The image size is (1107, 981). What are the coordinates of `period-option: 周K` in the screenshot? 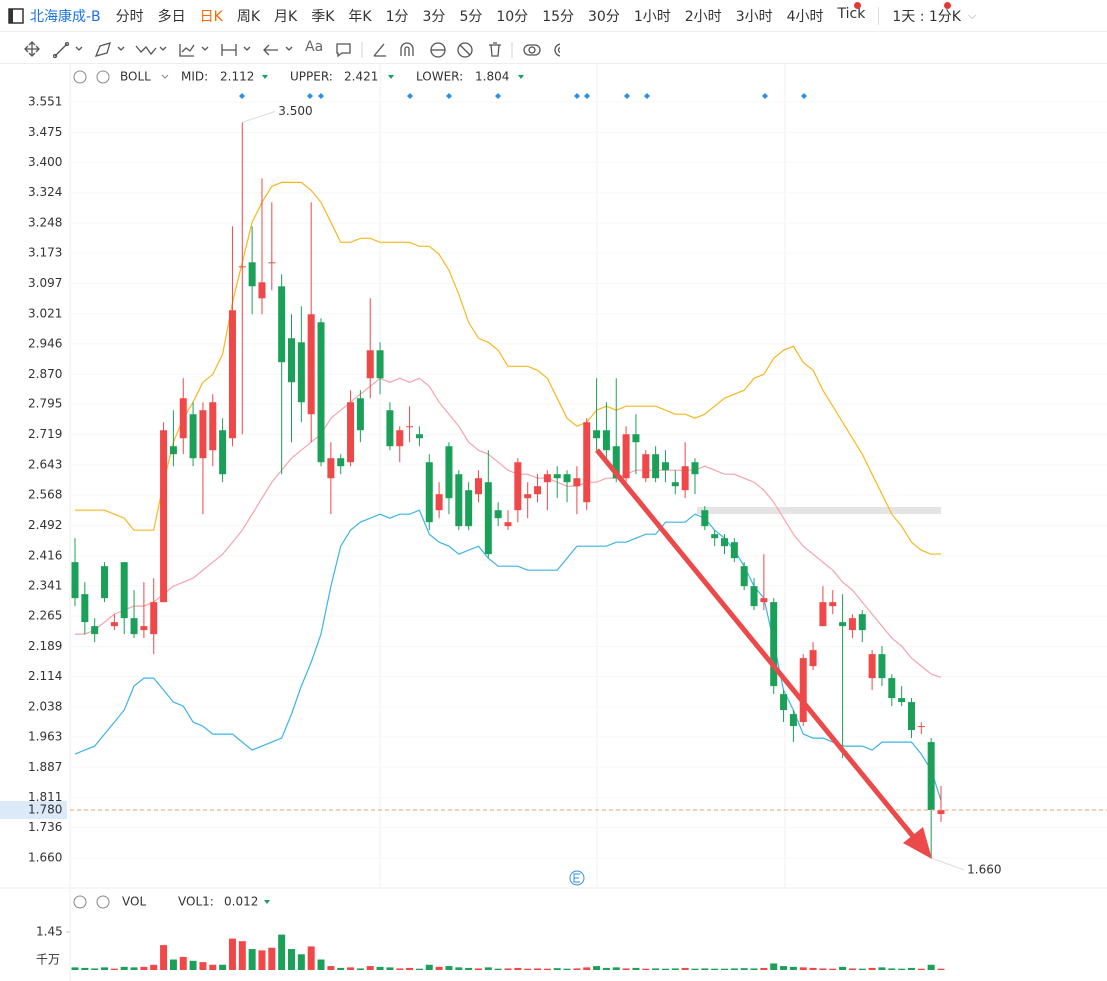 It's located at (248, 16).